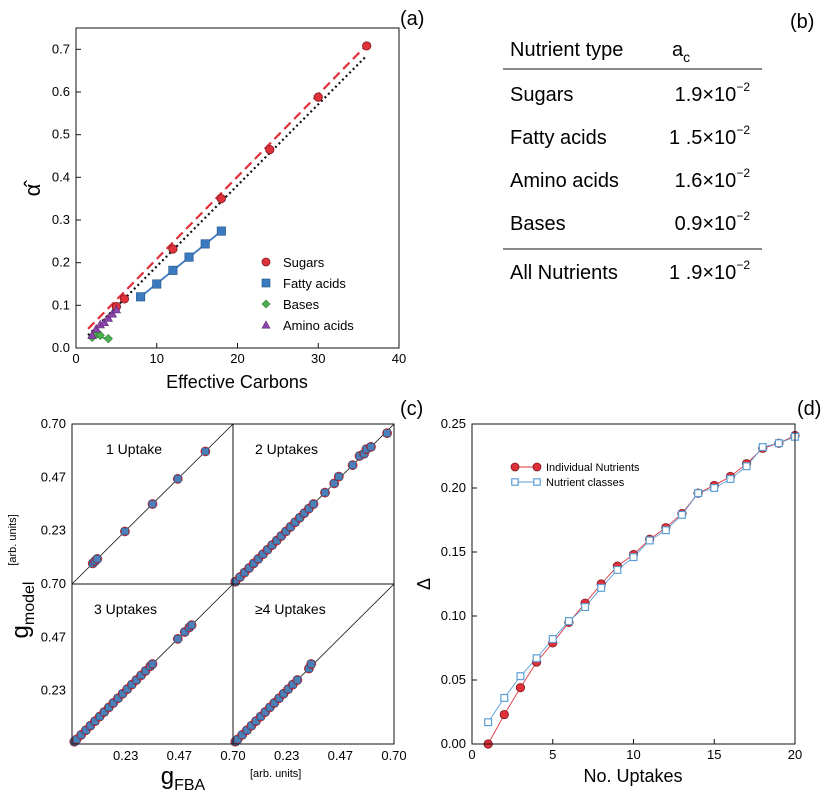 The image size is (830, 797). What do you see at coordinates (227, 195) in the screenshot?
I see `fit-line-dotted` at bounding box center [227, 195].